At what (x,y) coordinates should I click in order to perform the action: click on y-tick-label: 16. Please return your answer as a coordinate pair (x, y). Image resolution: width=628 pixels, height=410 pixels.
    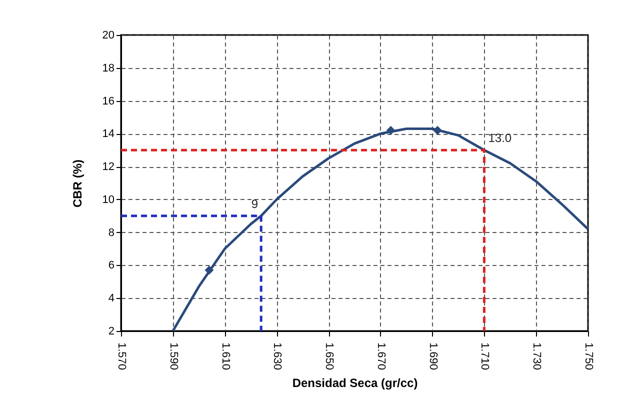
    Looking at the image, I should click on (108, 101).